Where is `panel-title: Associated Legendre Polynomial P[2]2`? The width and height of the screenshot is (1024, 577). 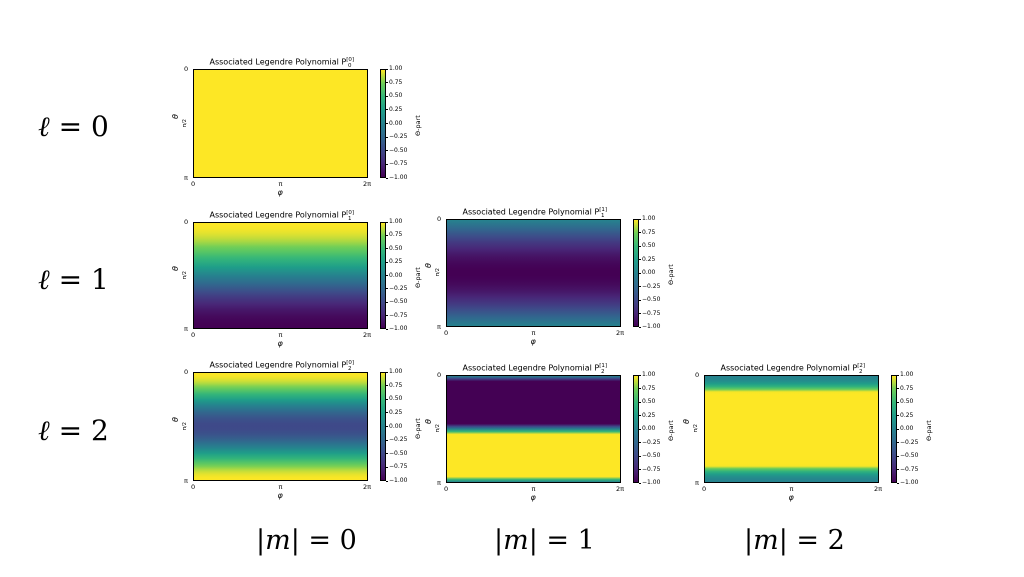
panel-title: Associated Legendre Polynomial P[2]2 is located at coordinates (793, 369).